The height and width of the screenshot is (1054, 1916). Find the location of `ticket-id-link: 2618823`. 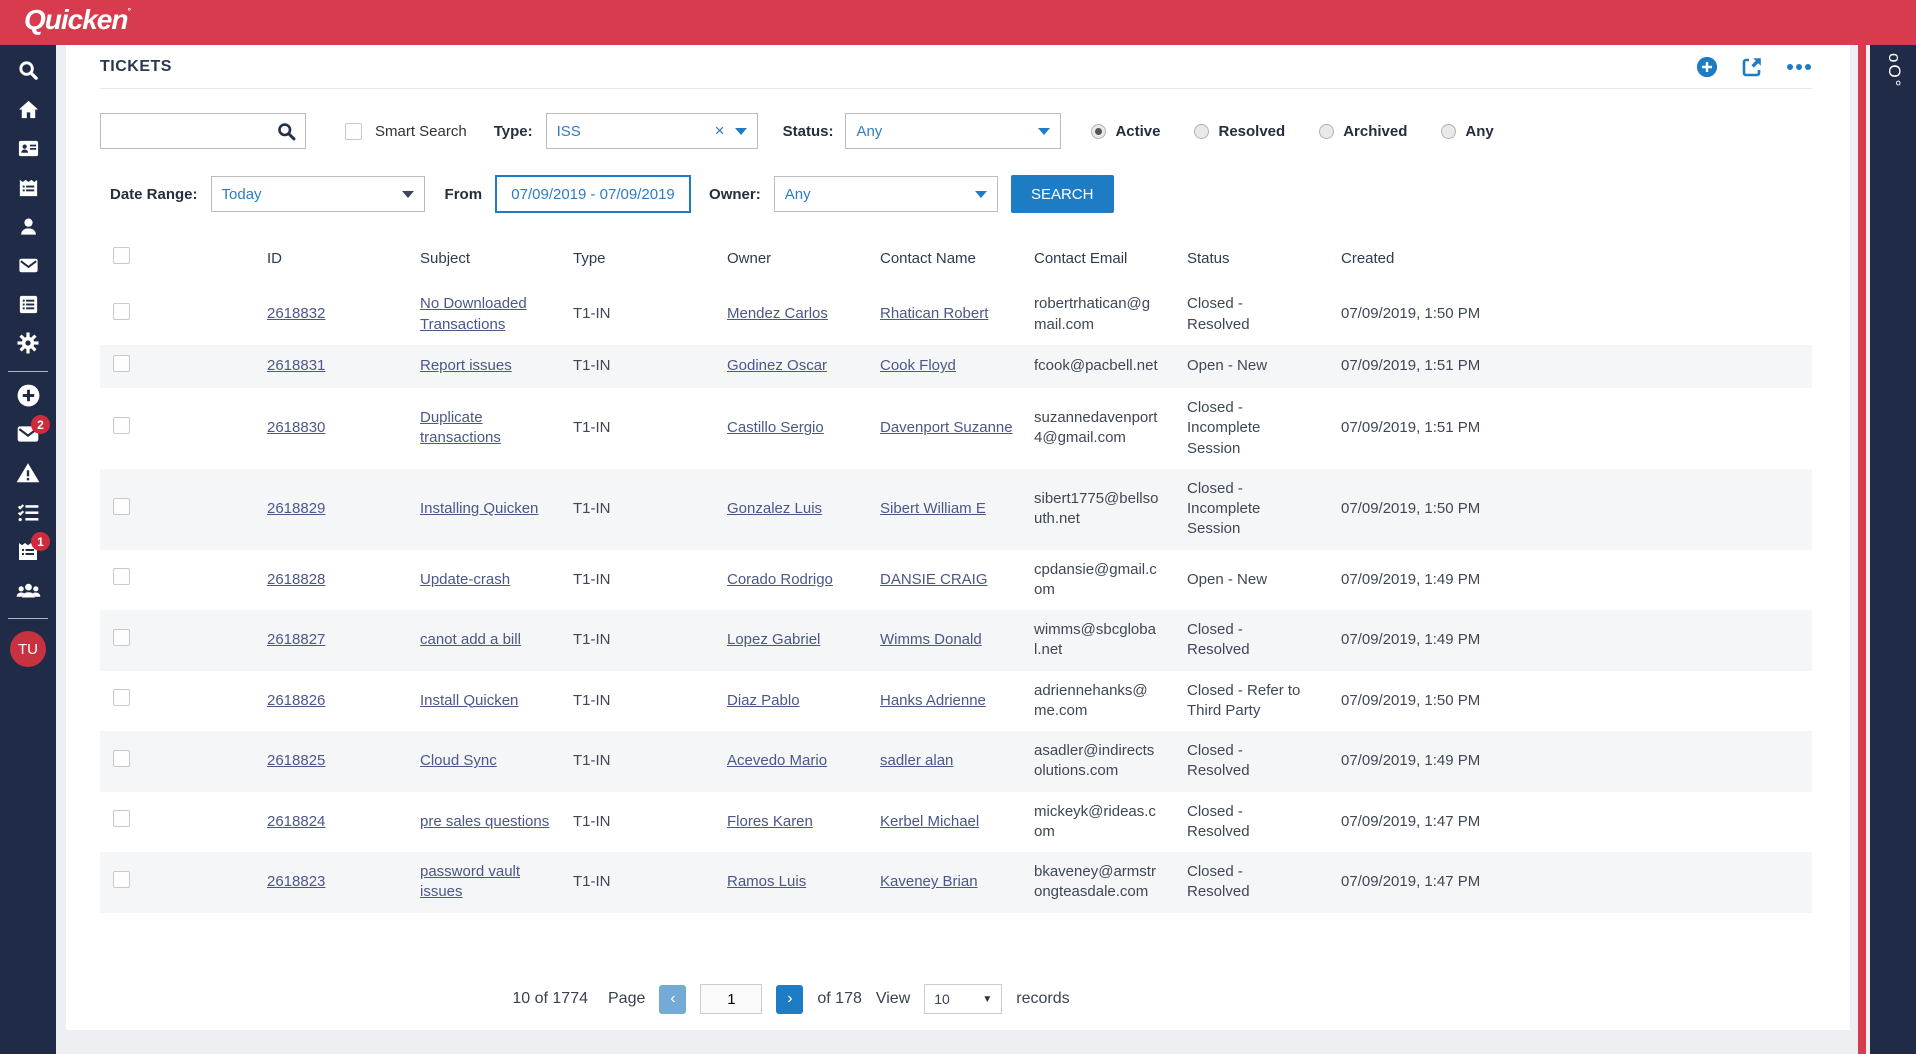

ticket-id-link: 2618823 is located at coordinates (296, 882).